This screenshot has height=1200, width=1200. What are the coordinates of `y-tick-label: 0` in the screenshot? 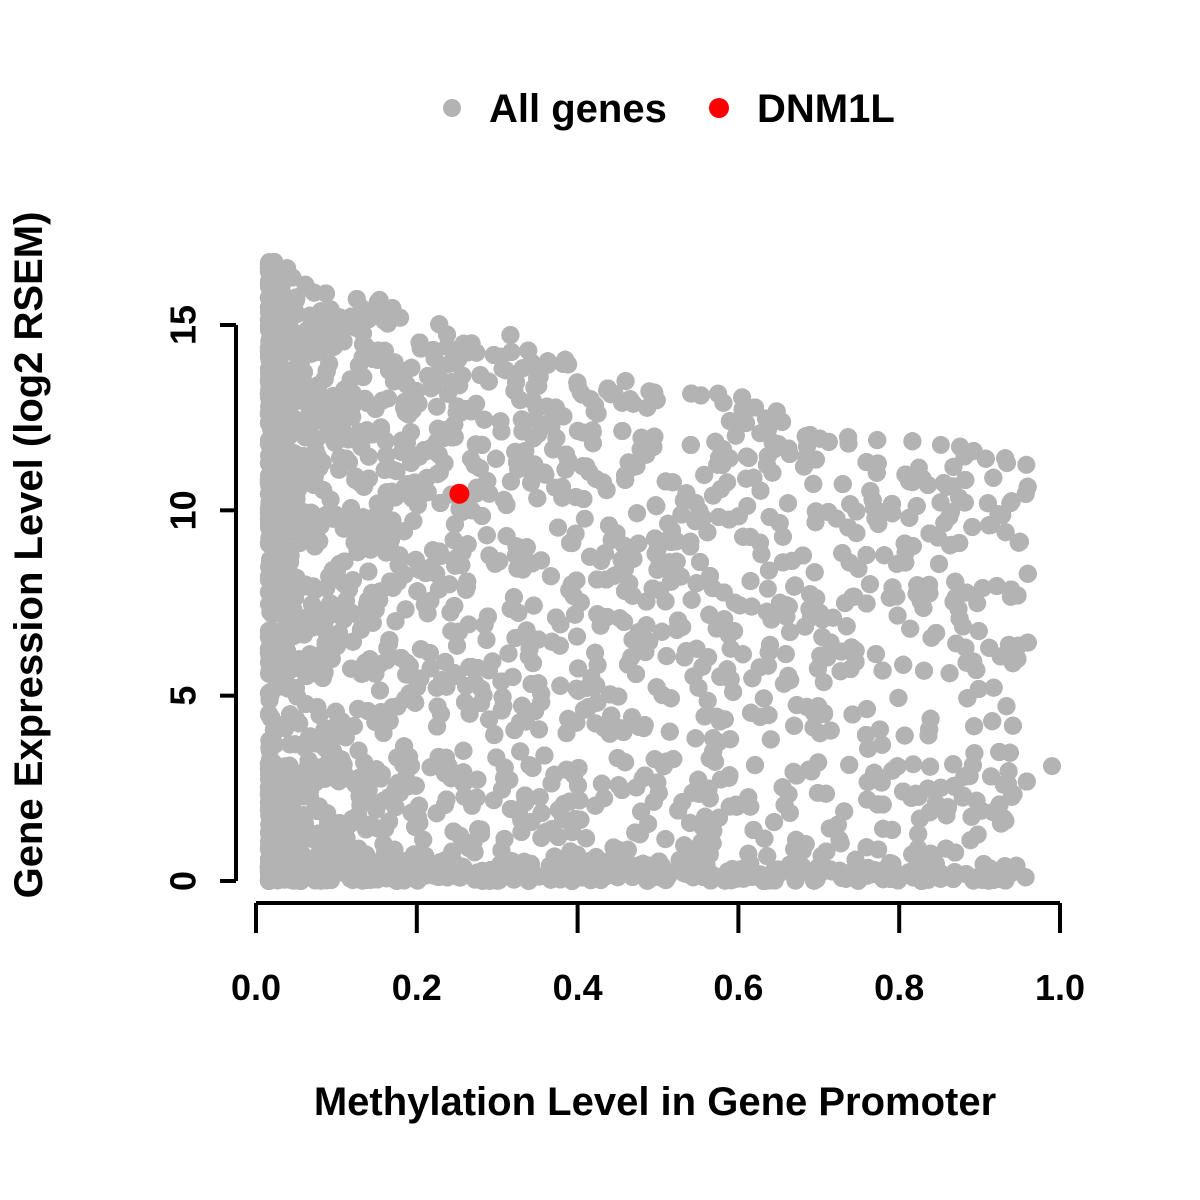 It's located at (183, 881).